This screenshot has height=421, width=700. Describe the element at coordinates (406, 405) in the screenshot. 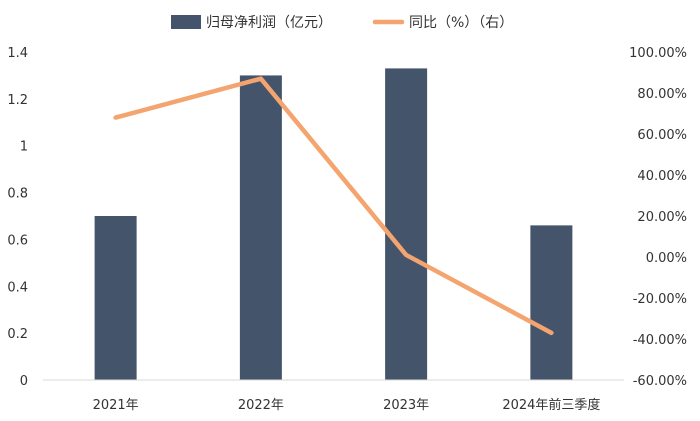

I see `category-label: 2023年` at that location.